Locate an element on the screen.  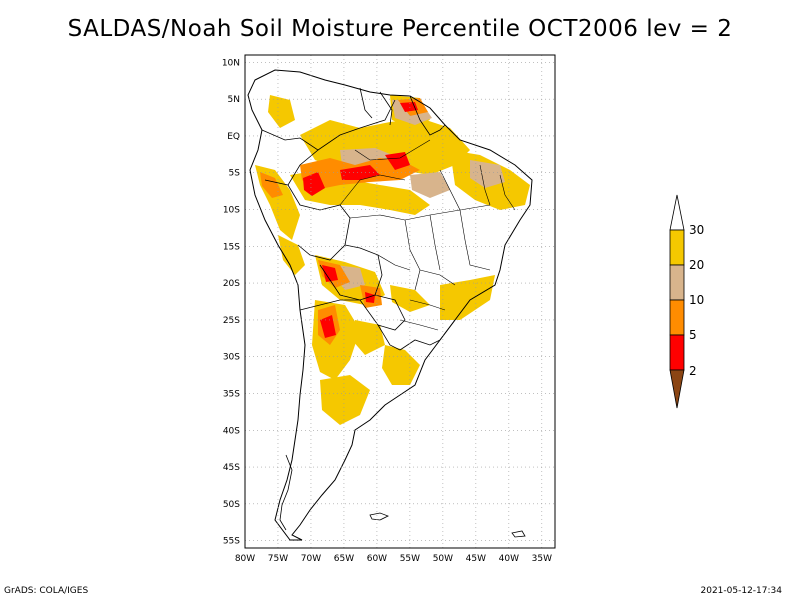
patch-east-coast is located at coordinates (467, 297).